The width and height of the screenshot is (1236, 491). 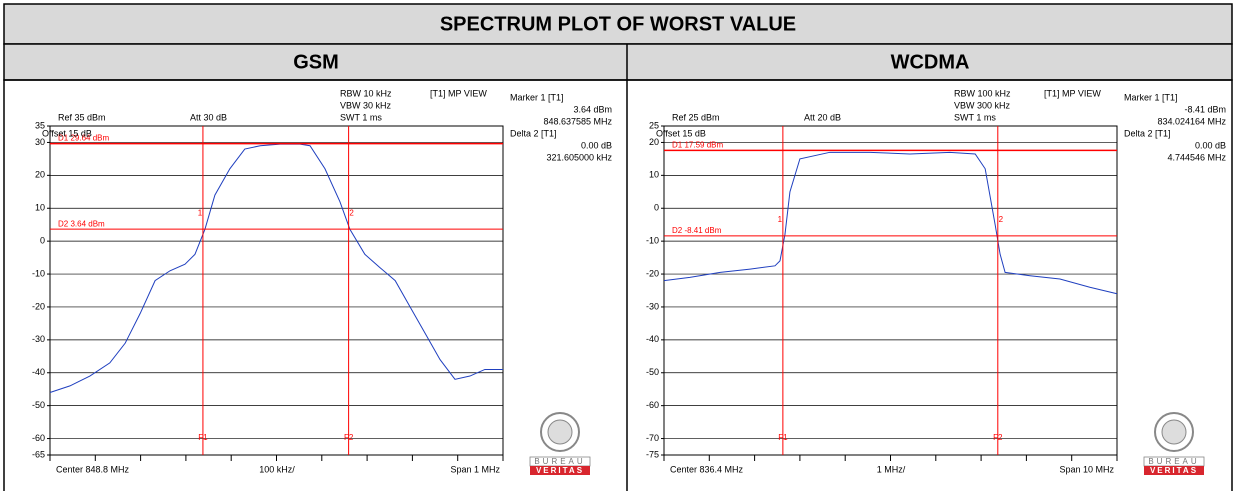 What do you see at coordinates (93, 469) in the screenshot?
I see `annotation-center: Center 848.8 MHz` at bounding box center [93, 469].